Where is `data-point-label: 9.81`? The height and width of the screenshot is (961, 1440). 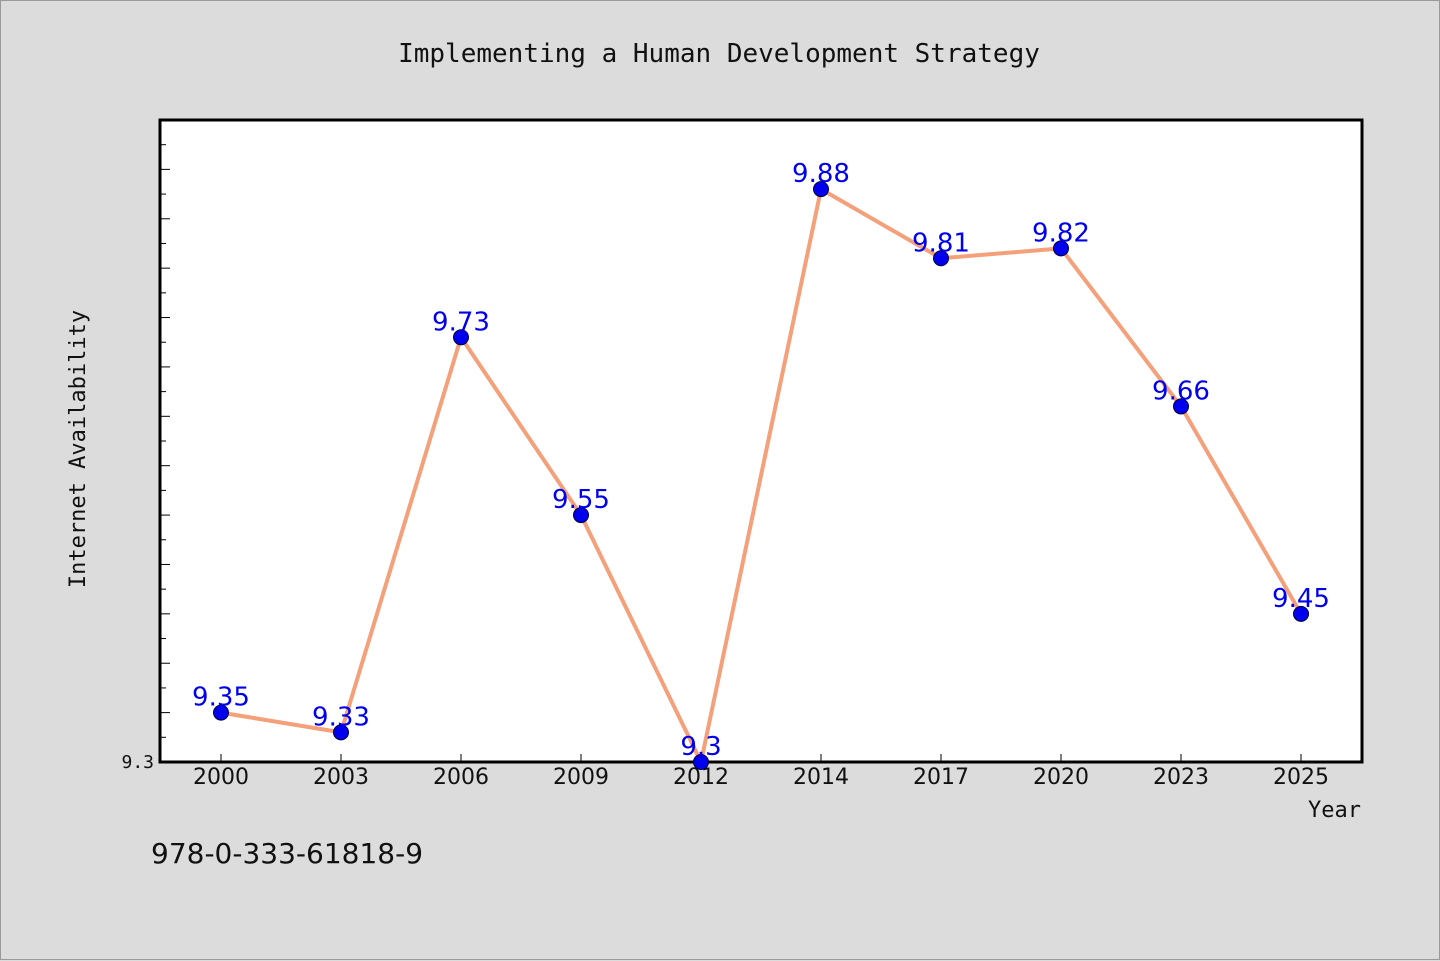
data-point-label: 9.81 is located at coordinates (941, 243).